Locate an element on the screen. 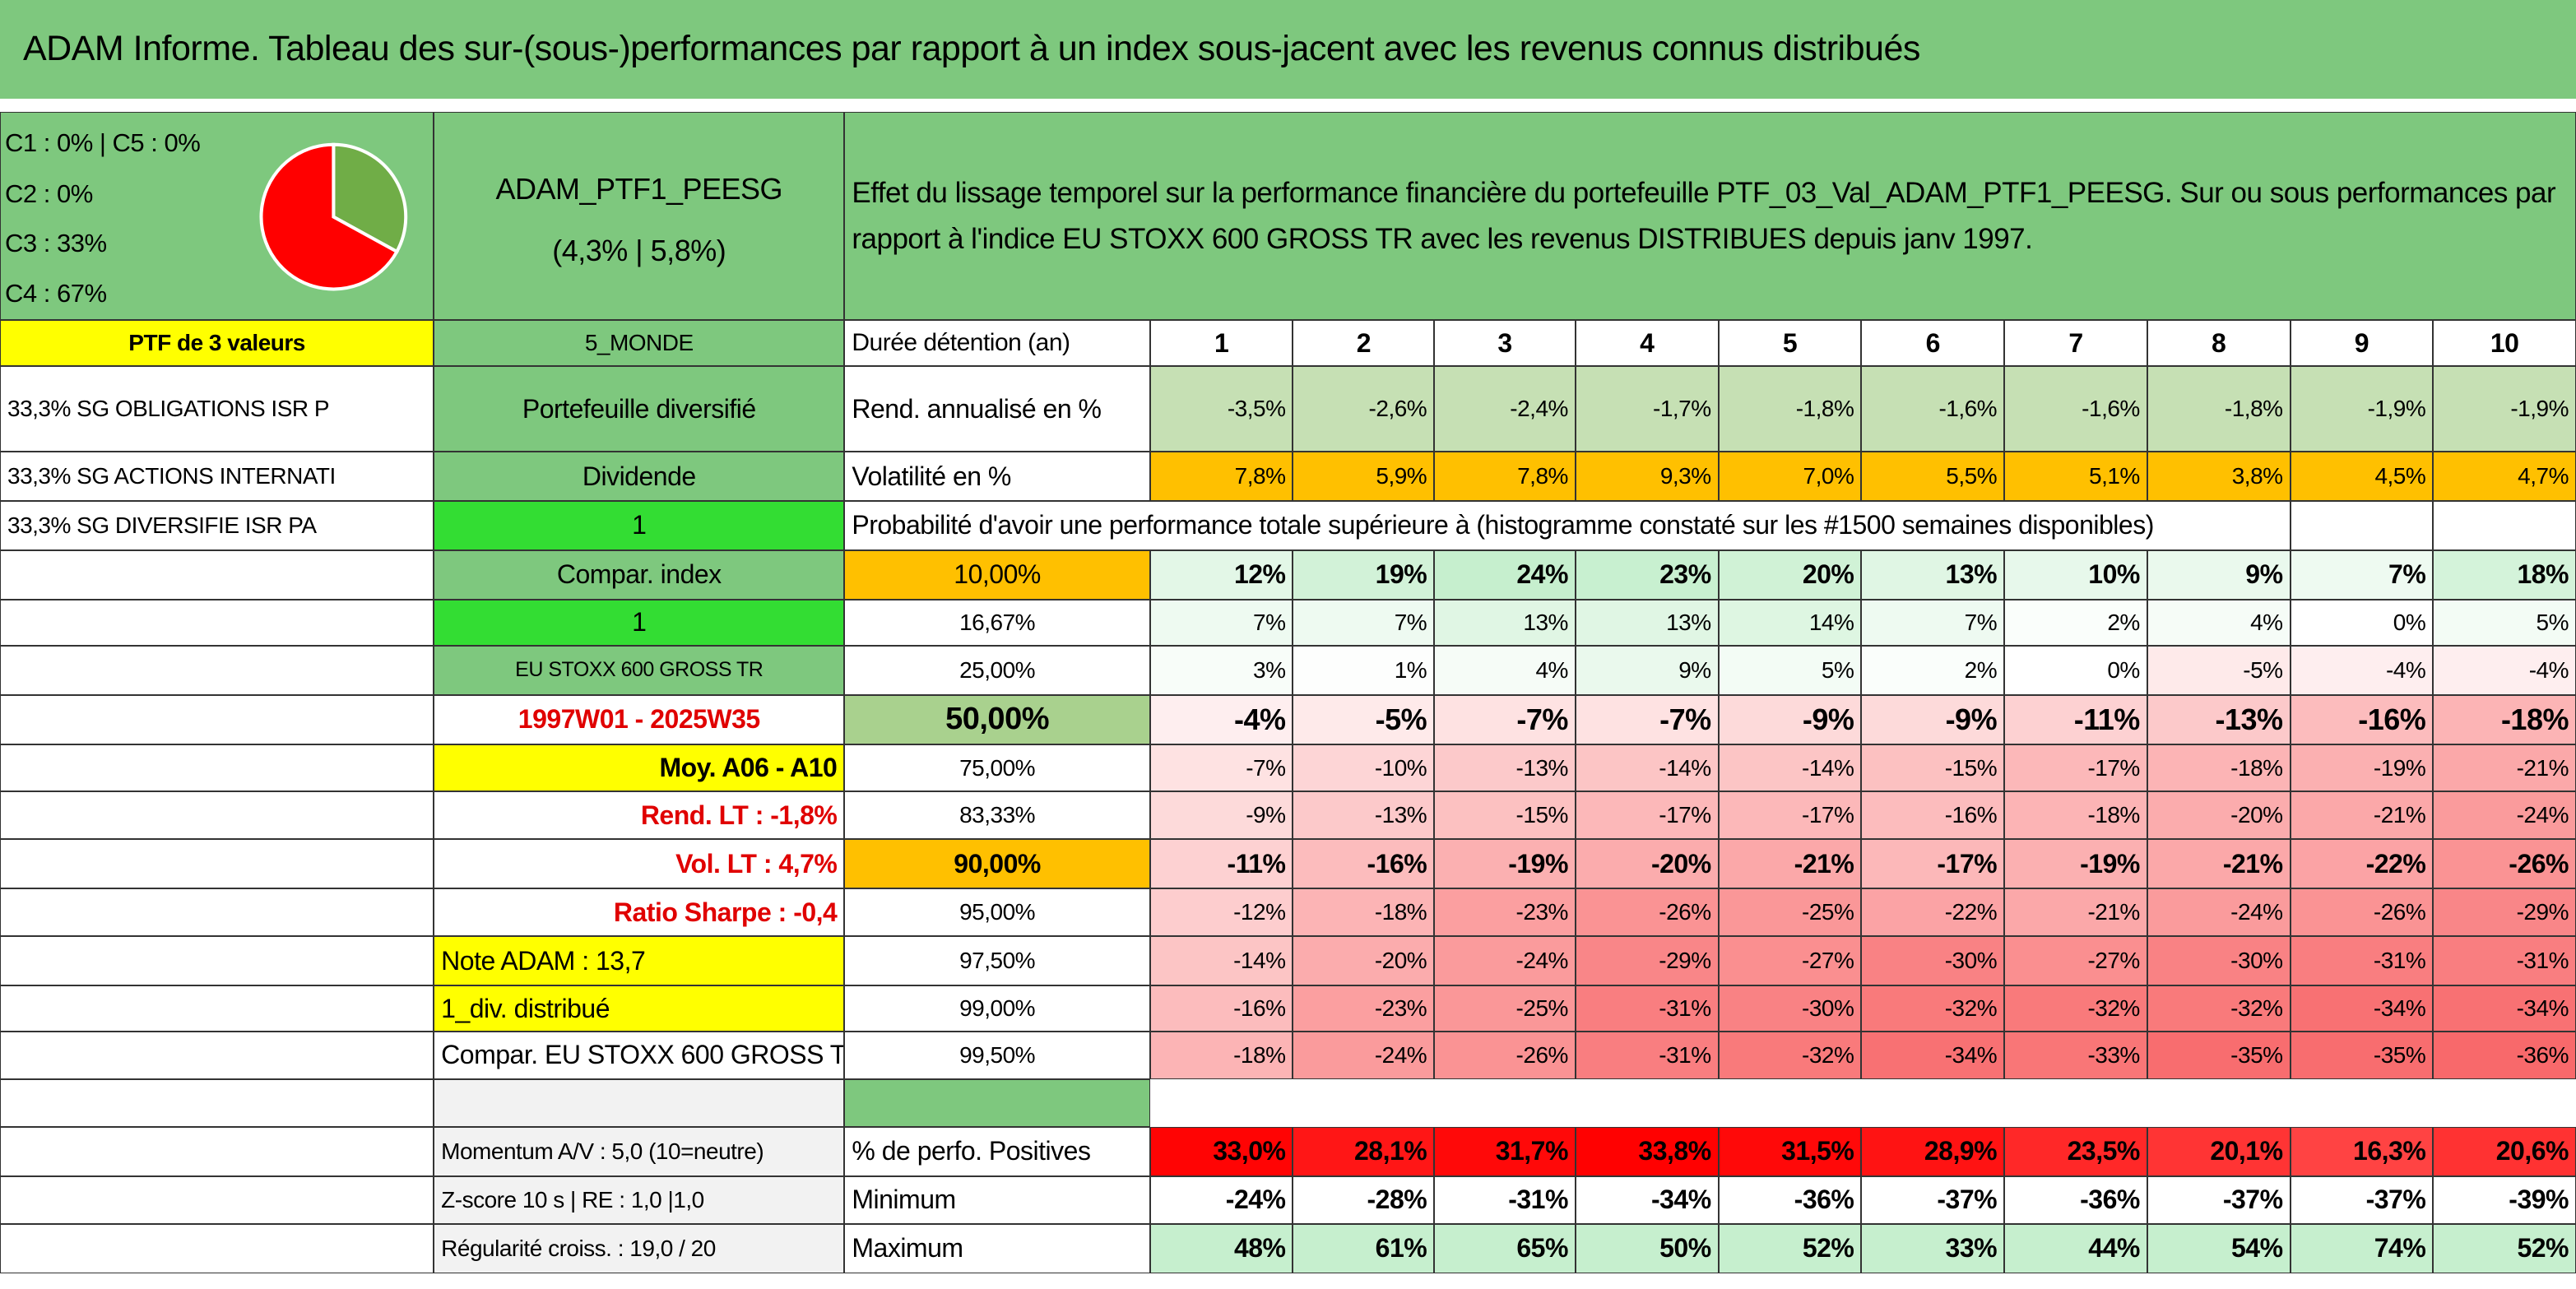 The width and height of the screenshot is (2576, 1289). row-parameter: 5_MONDE is located at coordinates (639, 343).